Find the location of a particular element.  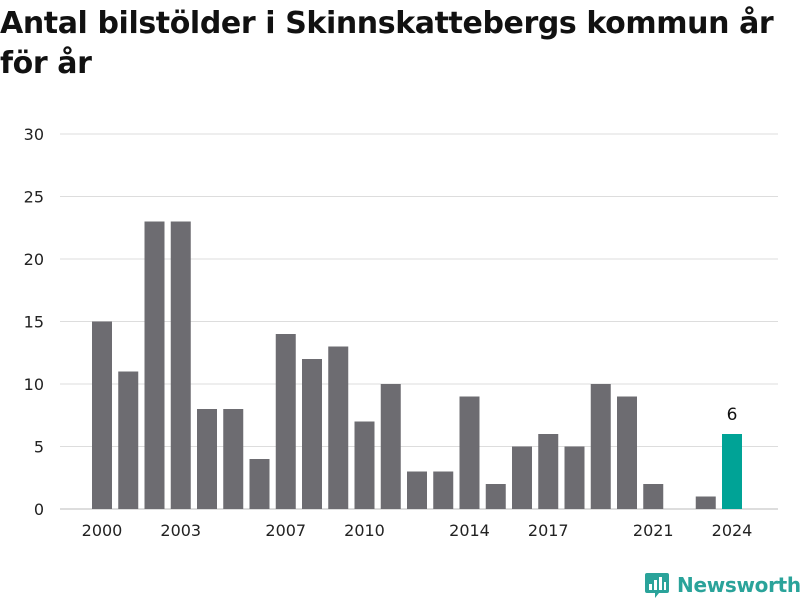

x-tick-label: 2010 is located at coordinates (364, 530).